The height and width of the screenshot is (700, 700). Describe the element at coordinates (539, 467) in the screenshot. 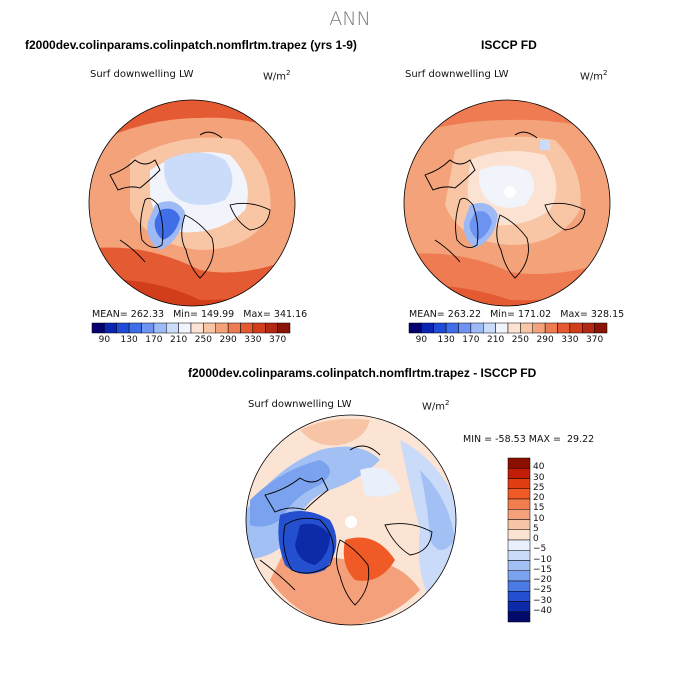

I see `colorbar-tick-label: 40` at that location.